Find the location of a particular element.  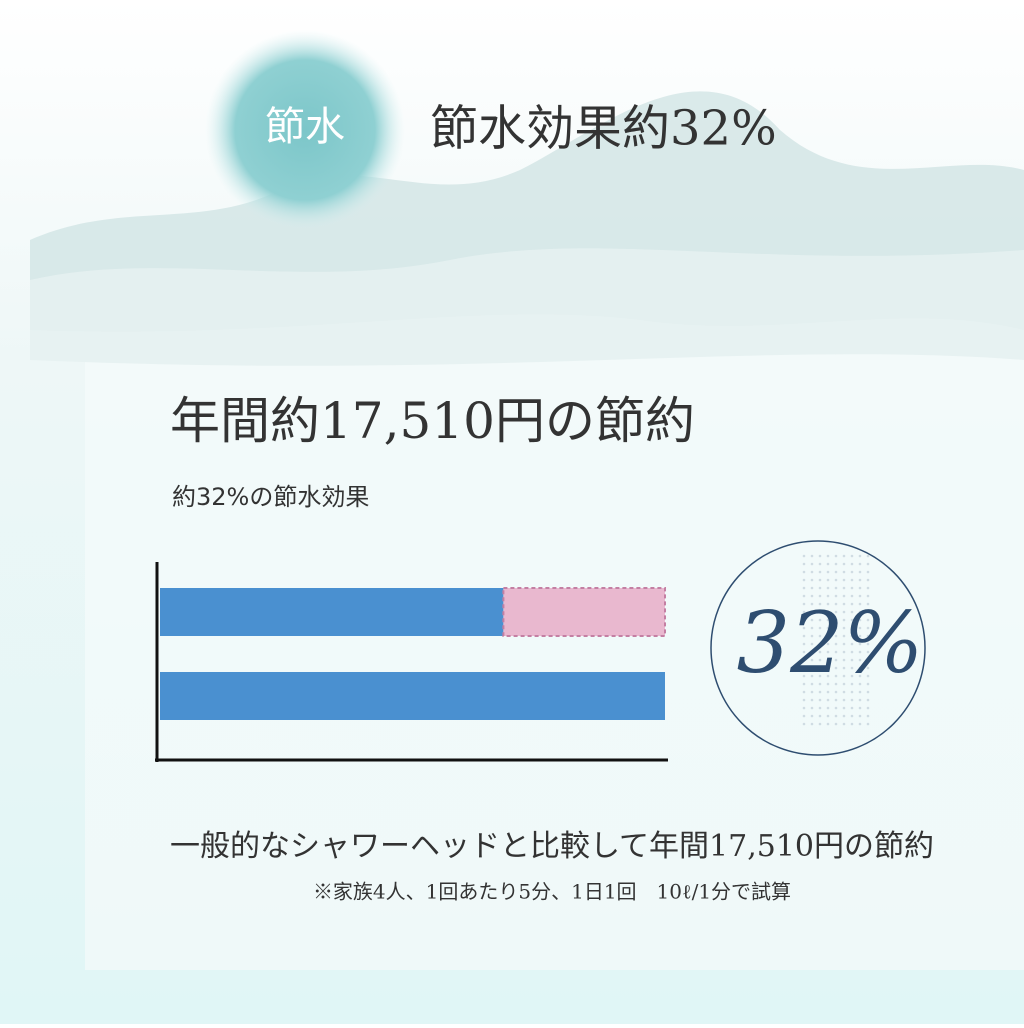

annotation: 32% is located at coordinates (830, 643).